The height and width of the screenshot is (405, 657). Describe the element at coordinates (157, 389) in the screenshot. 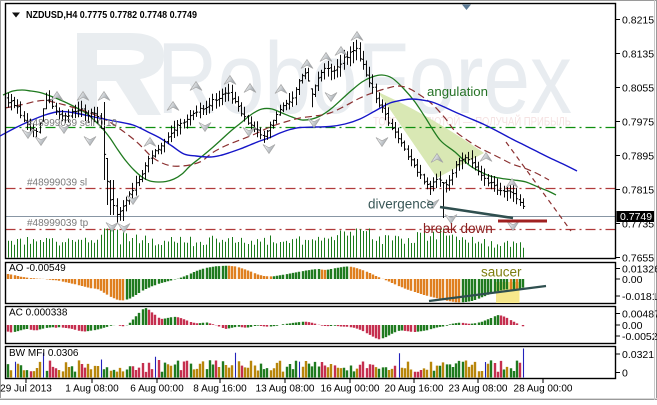

I see `svg-text: 6 Aug 00:00` at that location.